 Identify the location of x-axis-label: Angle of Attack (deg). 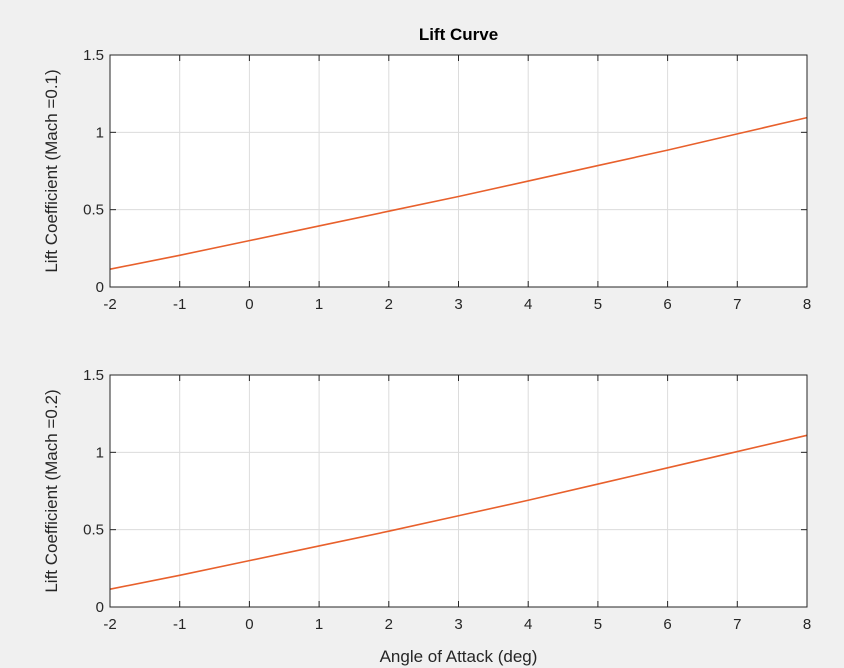
(459, 656).